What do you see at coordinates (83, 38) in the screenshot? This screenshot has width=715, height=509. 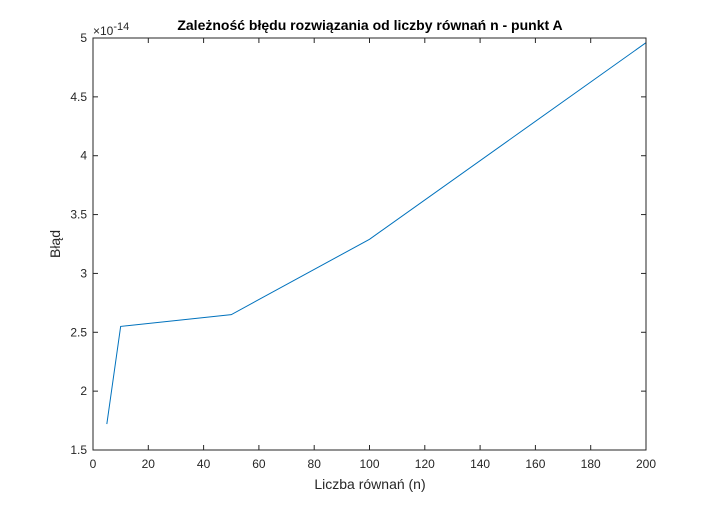 I see `y-tick-label: 5` at bounding box center [83, 38].